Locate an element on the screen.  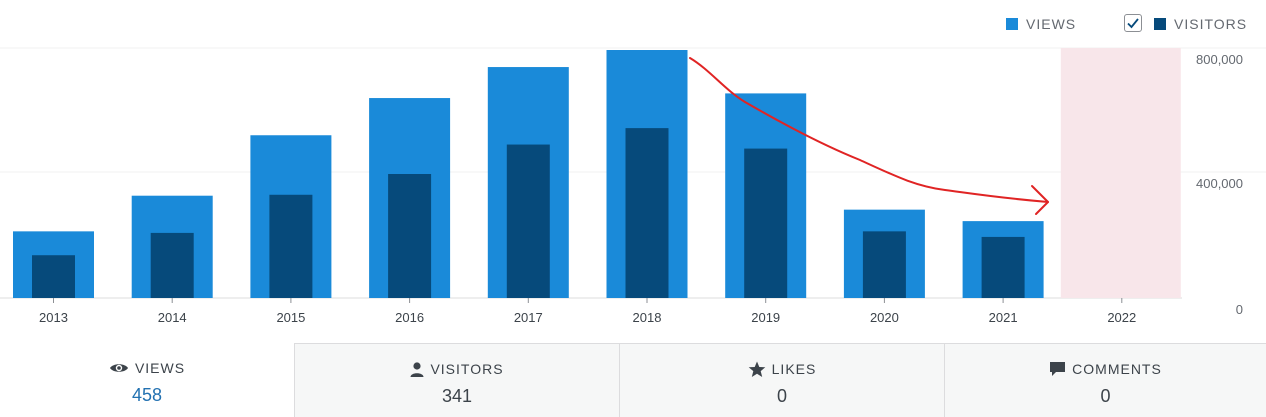
legend-views-label: VIEWS is located at coordinates (1051, 24).